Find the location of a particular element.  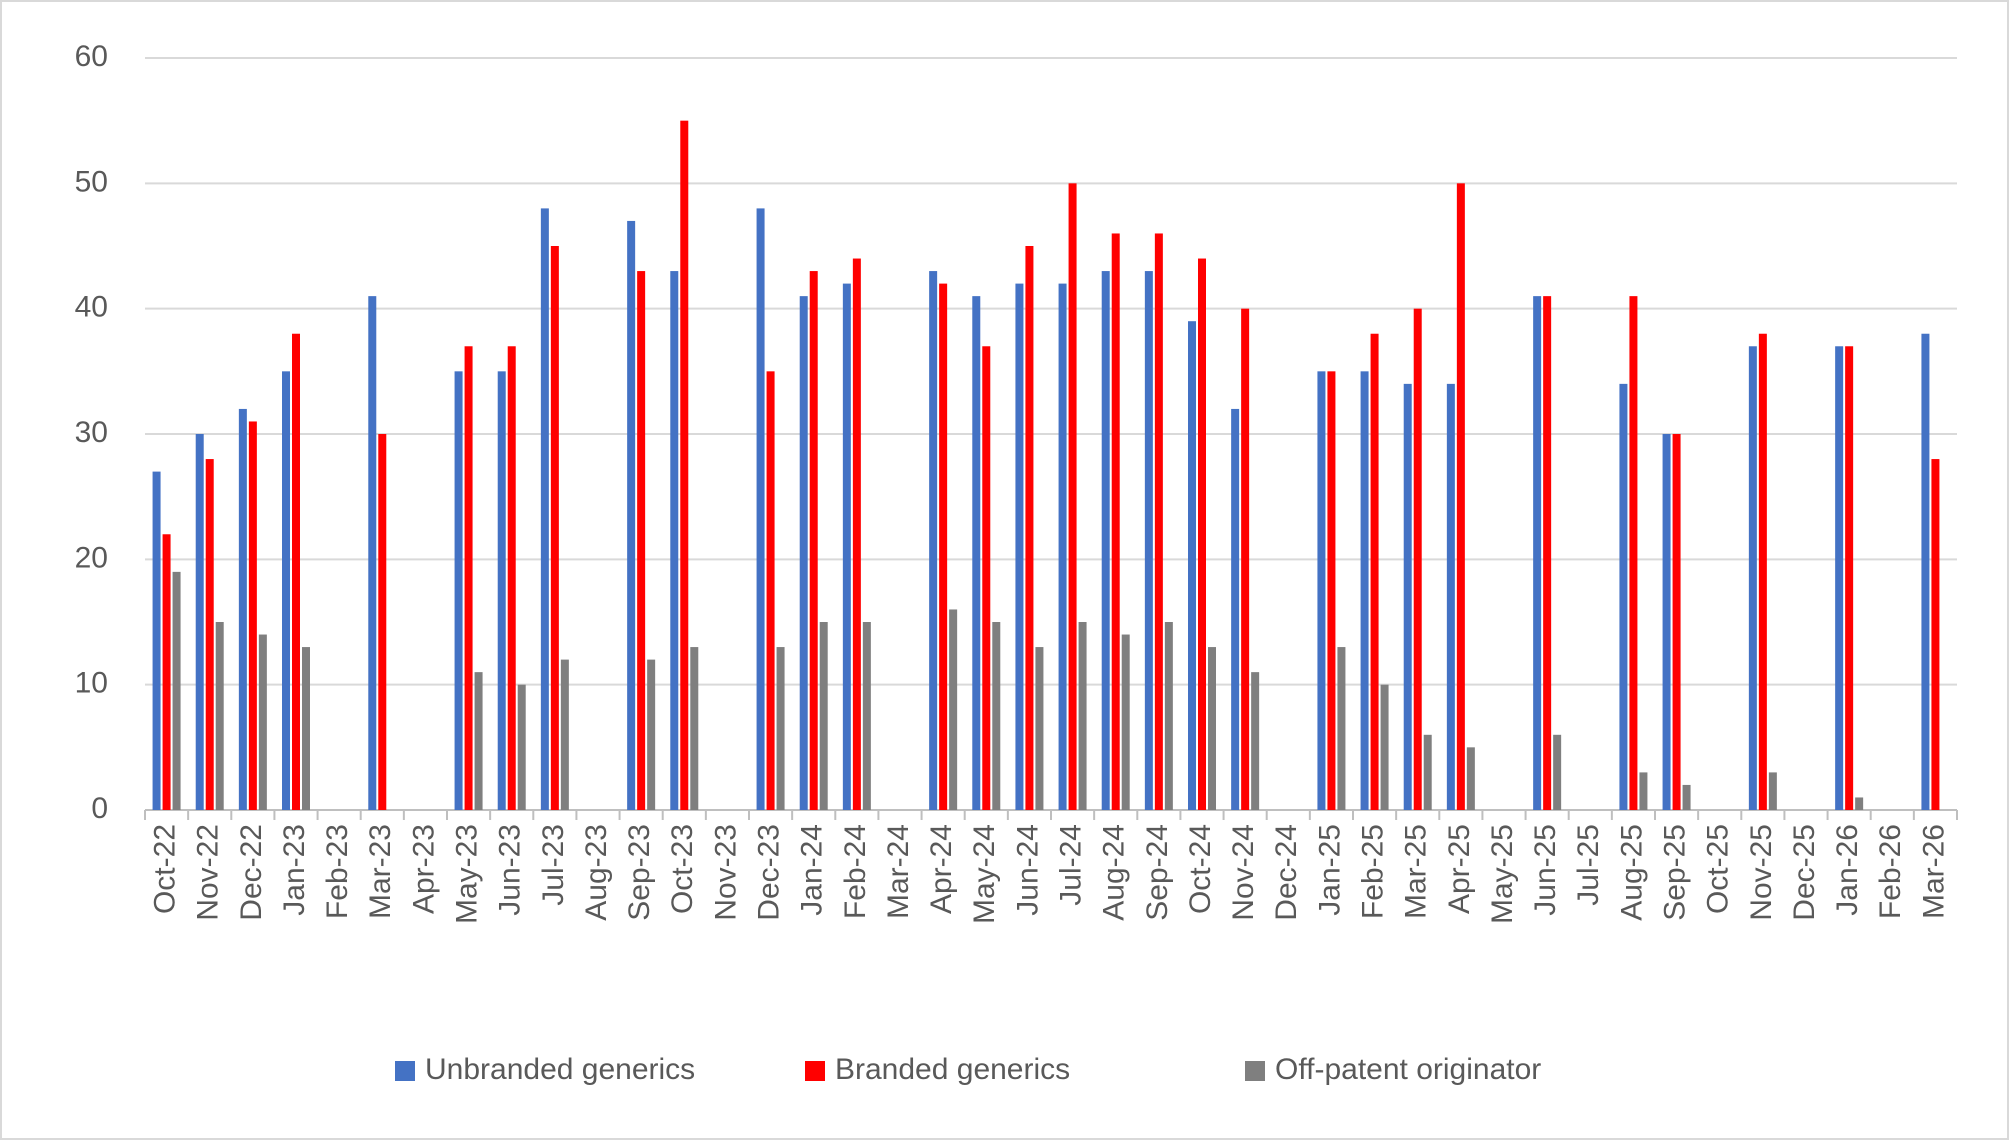

x-tick-label: Jan-23 is located at coordinates (294, 870).